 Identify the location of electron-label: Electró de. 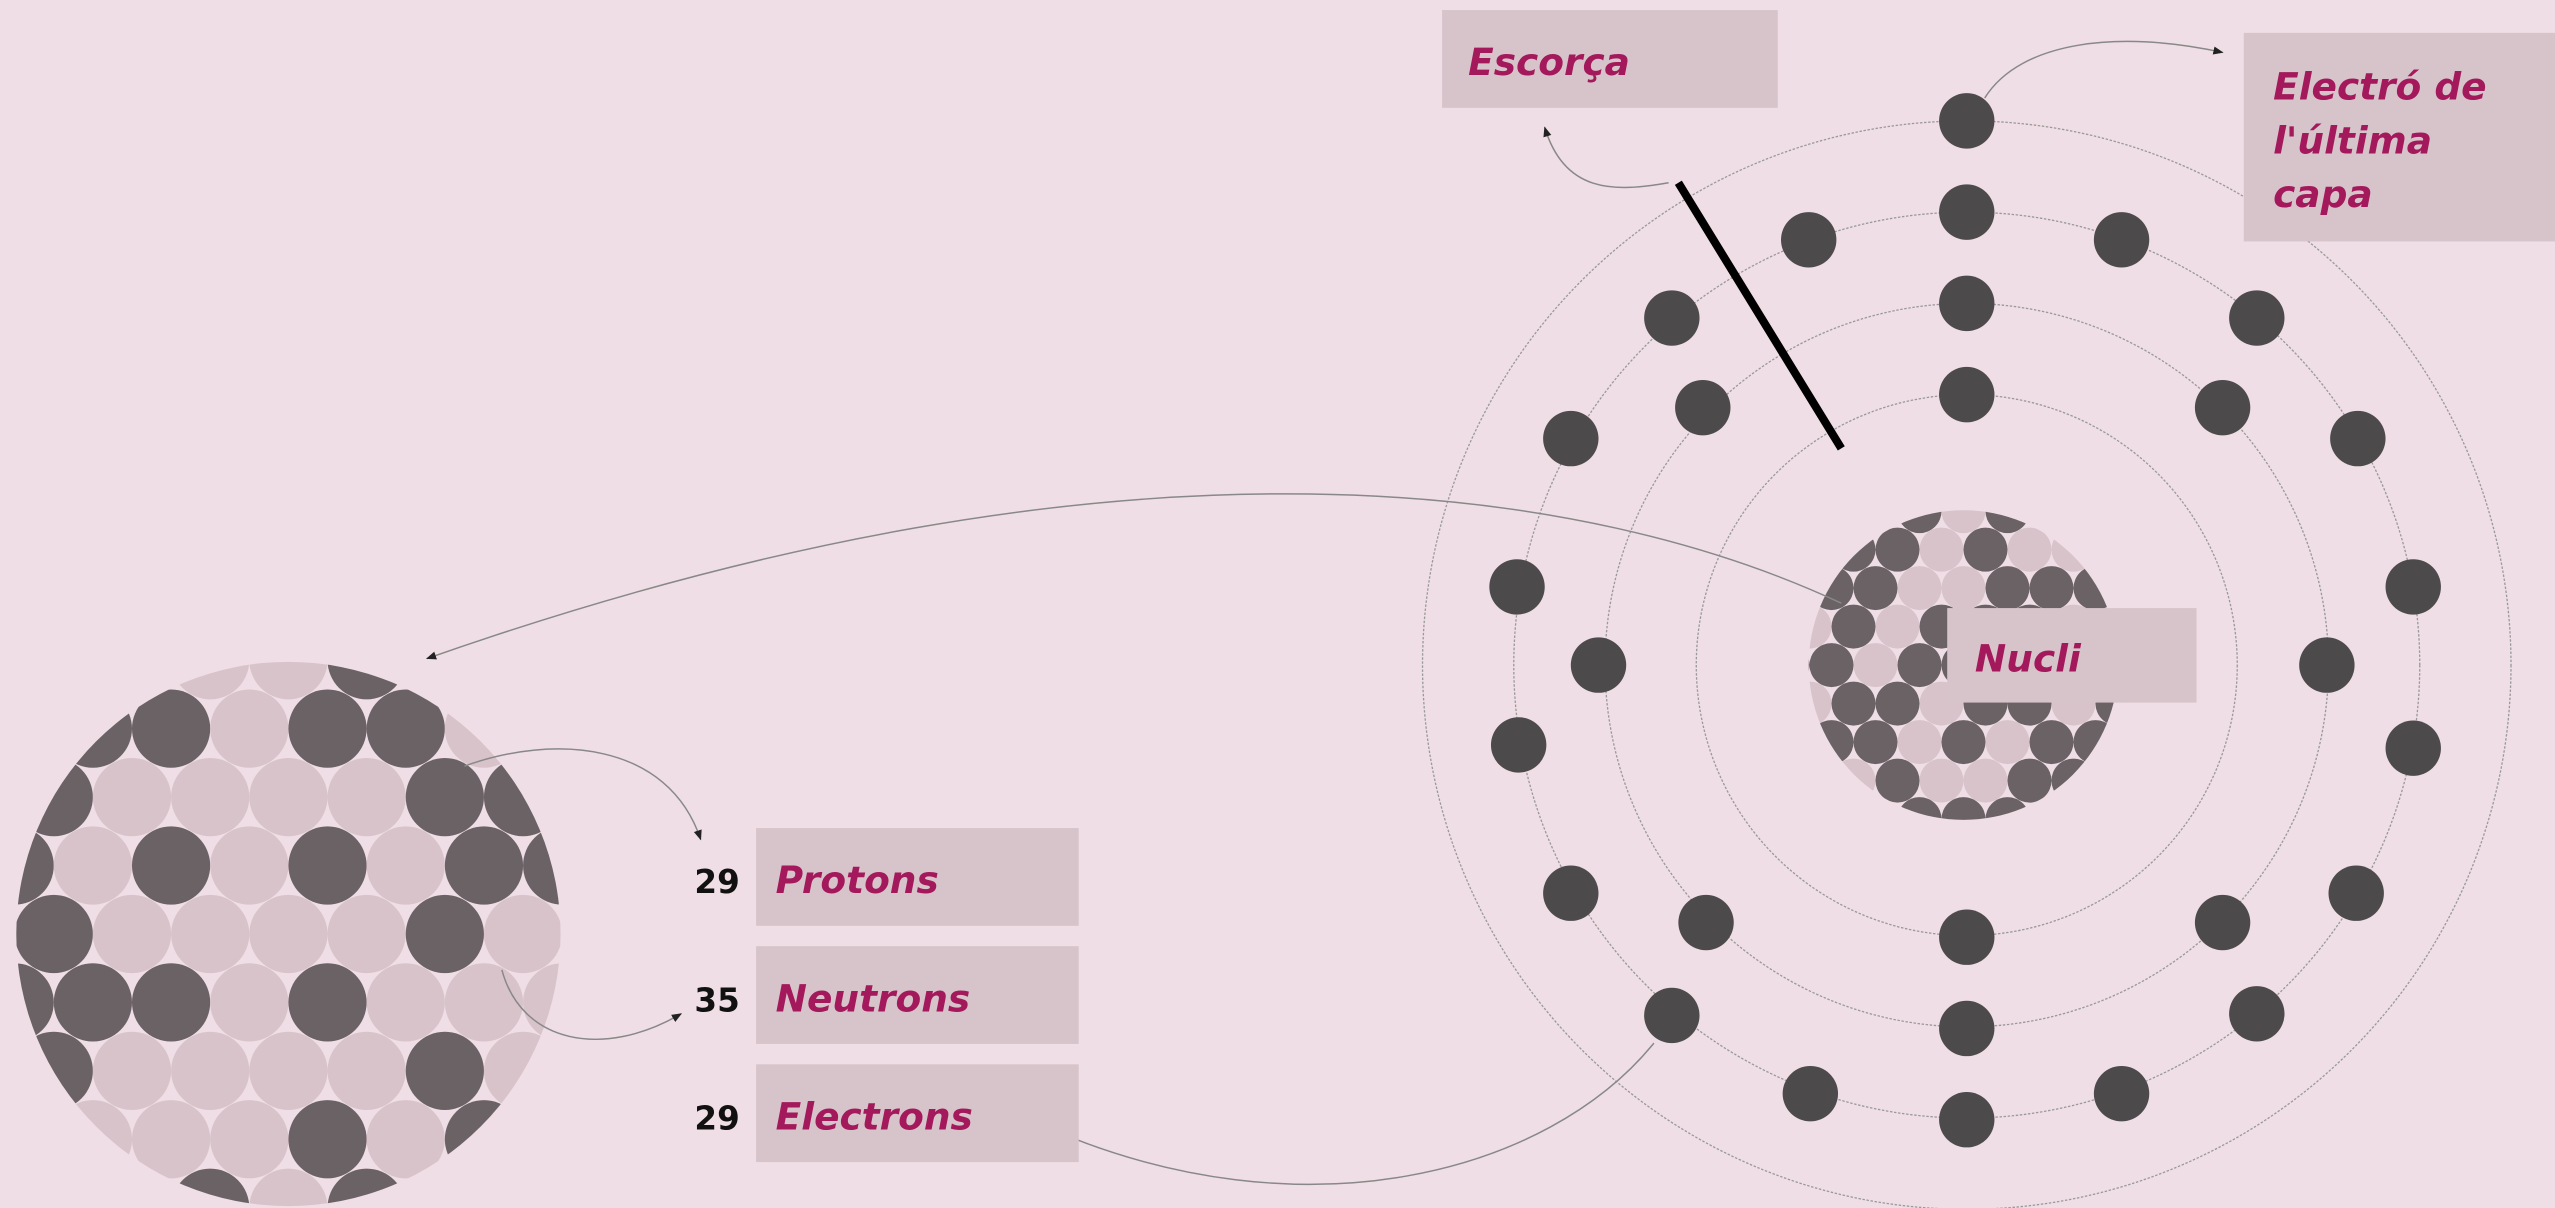
(2379, 87).